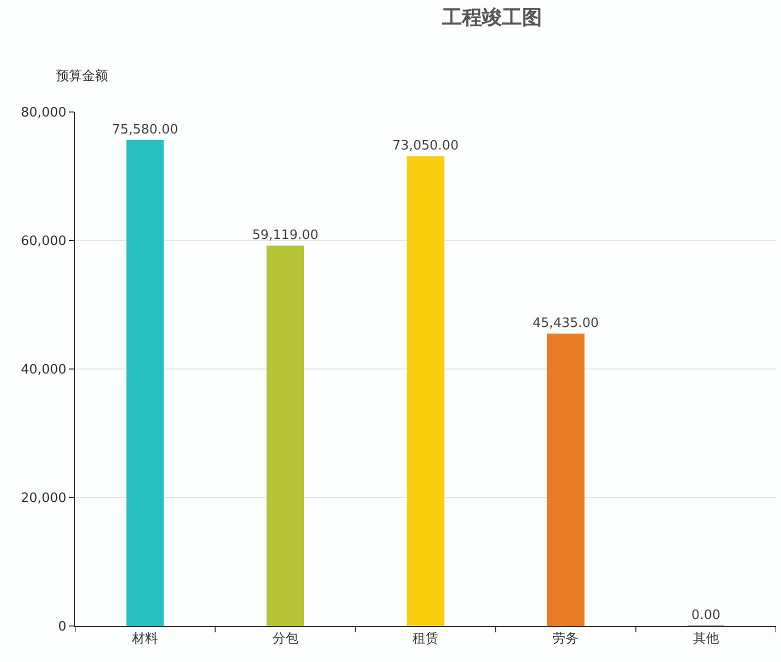 Image resolution: width=781 pixels, height=662 pixels. What do you see at coordinates (43, 498) in the screenshot?
I see `y-tick-label: 20,000` at bounding box center [43, 498].